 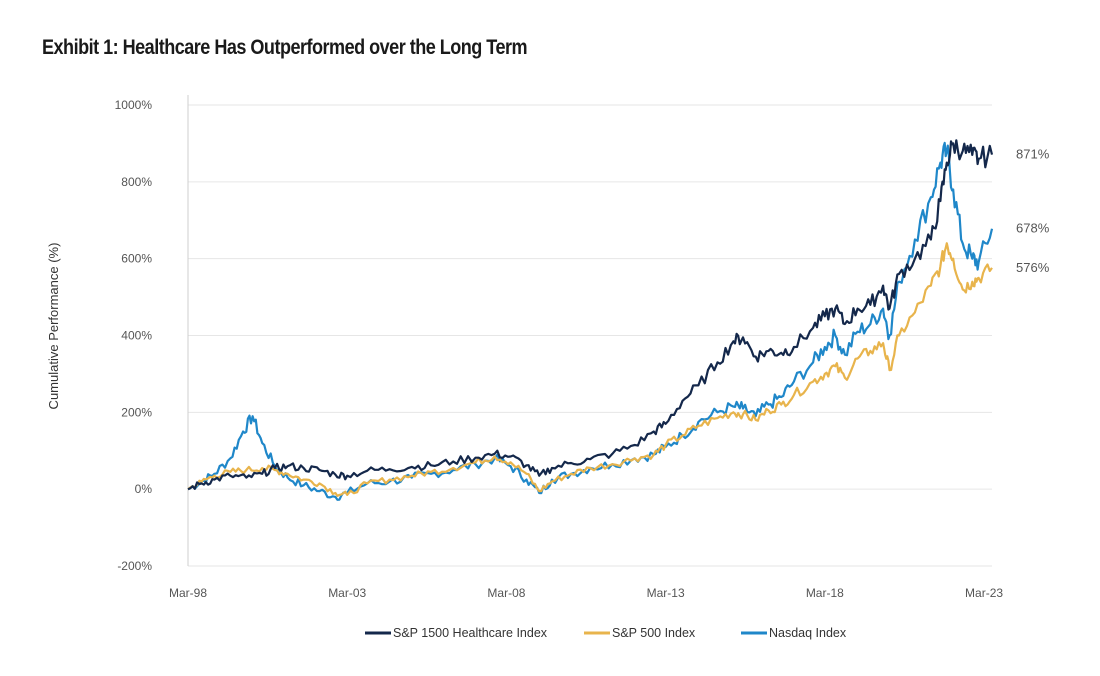 I want to click on end-value-label: 871%, so click(x=1033, y=154).